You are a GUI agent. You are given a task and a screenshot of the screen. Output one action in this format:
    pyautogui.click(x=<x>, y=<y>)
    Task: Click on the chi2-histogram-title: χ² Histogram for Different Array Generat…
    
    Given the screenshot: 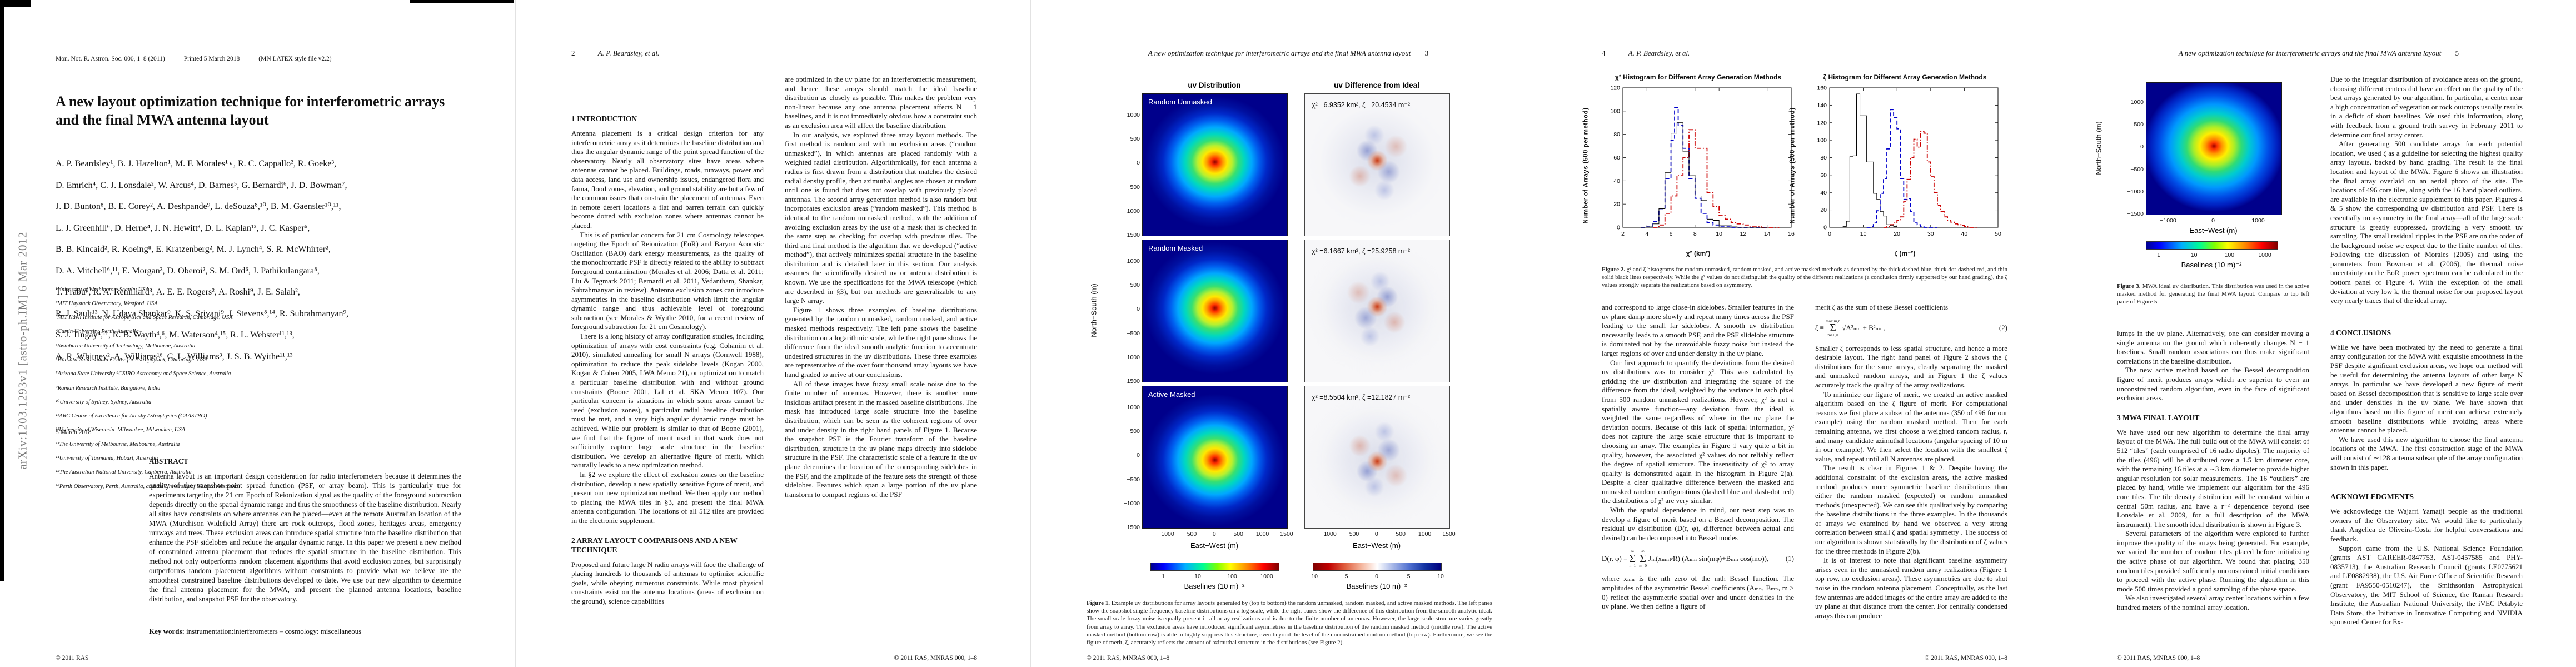 What is the action you would take?
    pyautogui.click(x=1698, y=77)
    